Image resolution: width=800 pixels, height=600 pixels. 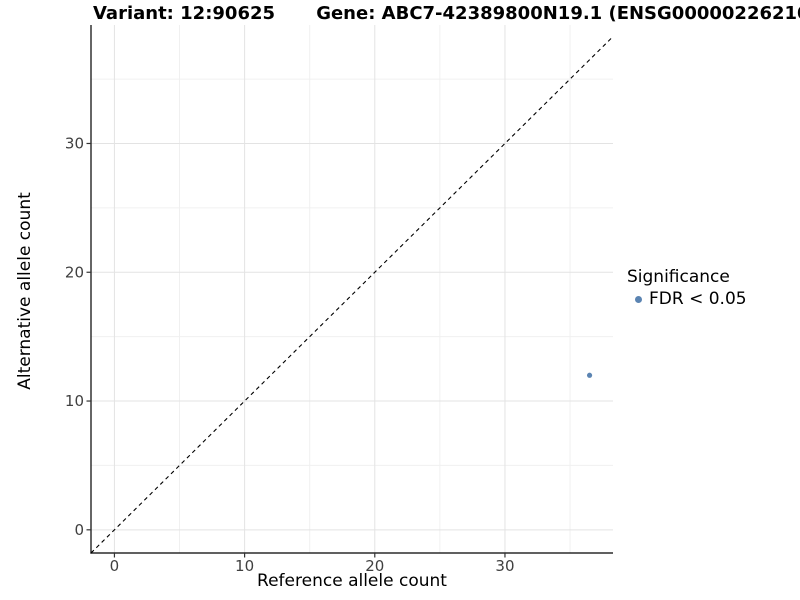 What do you see at coordinates (687, 288) in the screenshot?
I see `legend: Significance FDR < 0.05` at bounding box center [687, 288].